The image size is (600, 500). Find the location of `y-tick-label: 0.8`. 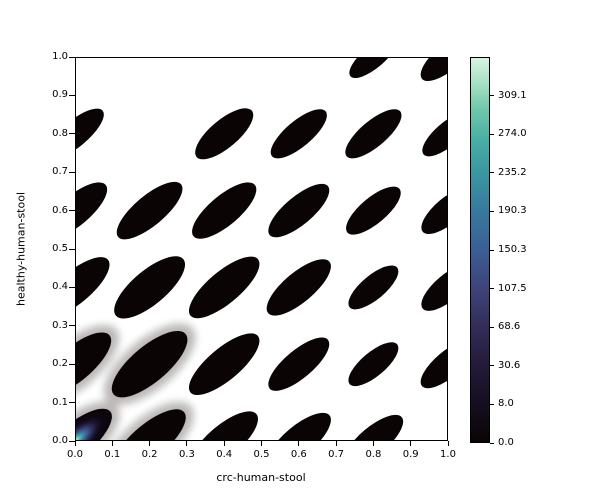

y-tick-label: 0.8 is located at coordinates (60, 133).